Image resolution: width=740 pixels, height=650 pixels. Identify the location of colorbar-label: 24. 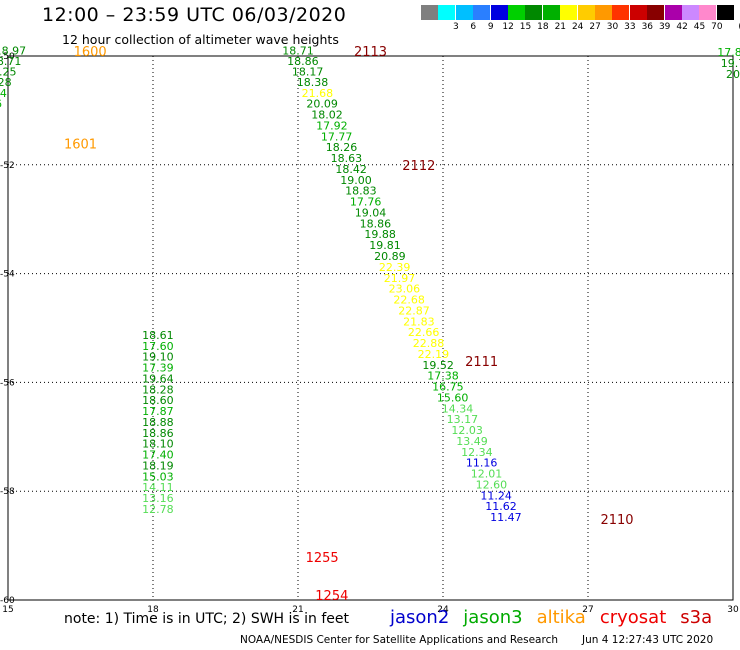
(577, 27).